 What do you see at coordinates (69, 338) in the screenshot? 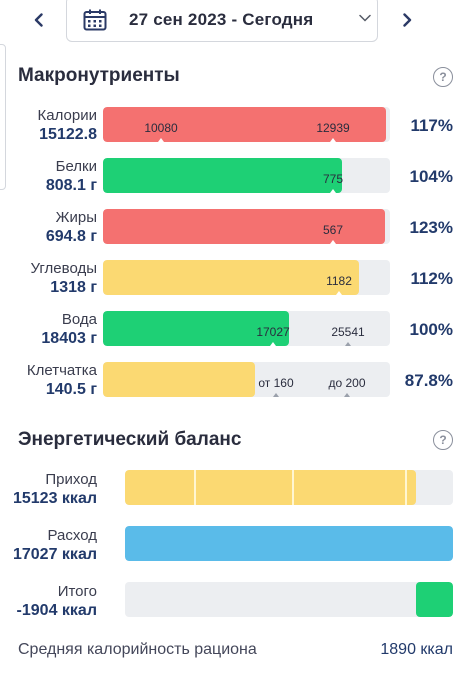
I see `macro-value: 18403 г` at bounding box center [69, 338].